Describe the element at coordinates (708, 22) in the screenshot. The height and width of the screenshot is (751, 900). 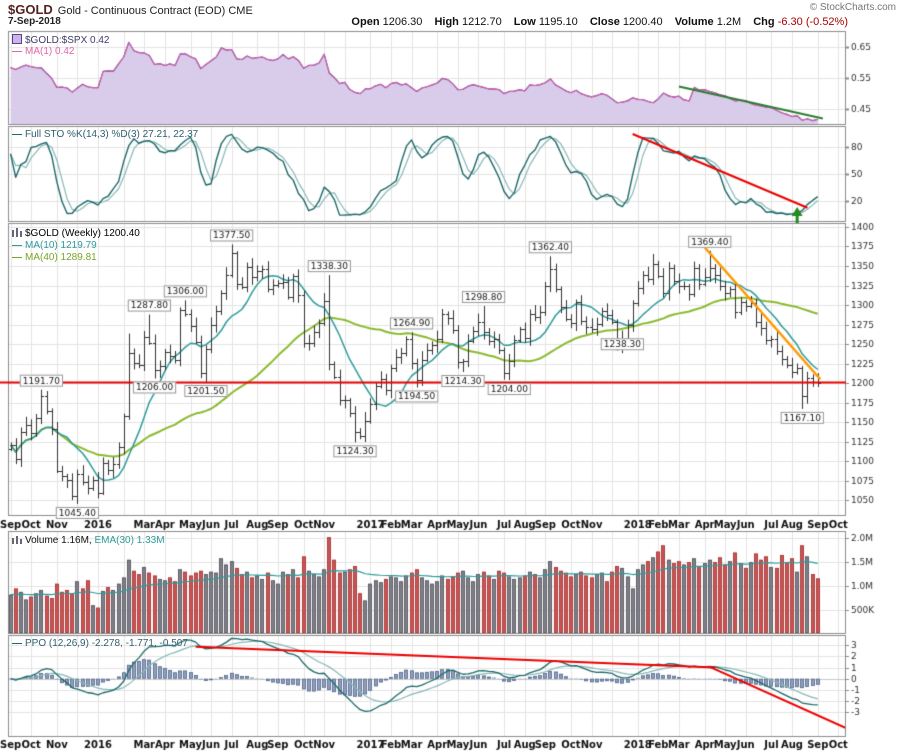
I see `quote-volume: Volume 1.2M` at that location.